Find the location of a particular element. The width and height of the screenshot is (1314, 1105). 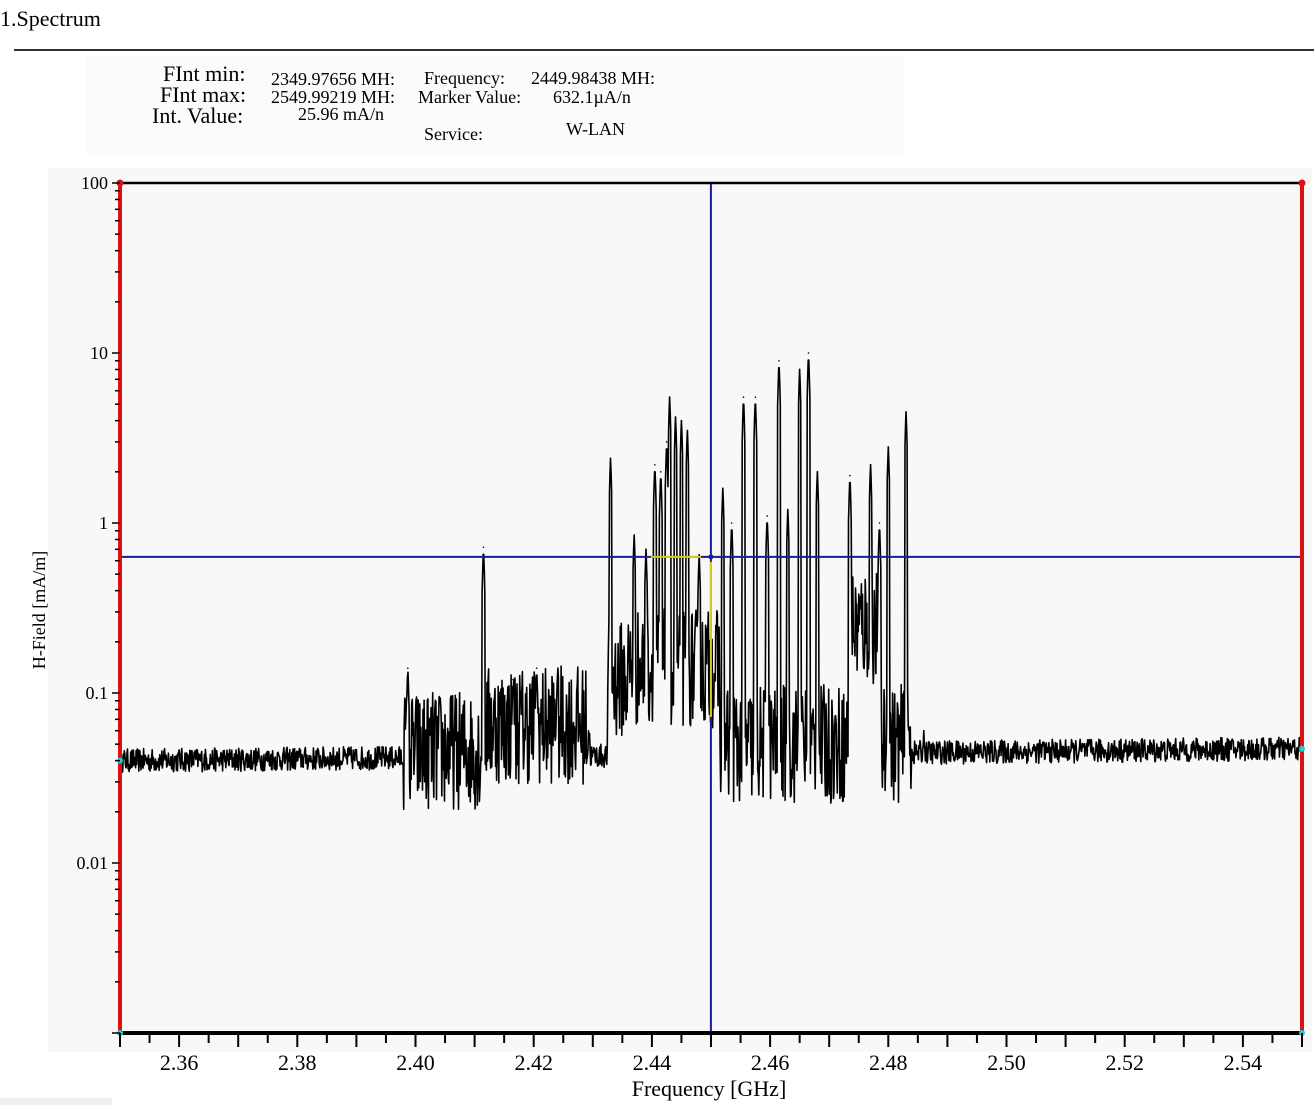

int-value-label: Int. Value: is located at coordinates (198, 115).